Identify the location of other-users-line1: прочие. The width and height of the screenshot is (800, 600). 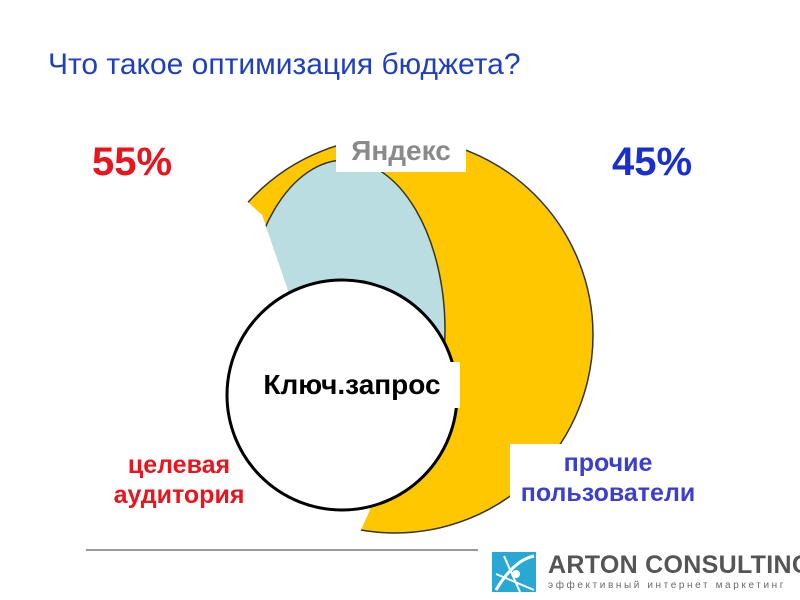
(608, 463).